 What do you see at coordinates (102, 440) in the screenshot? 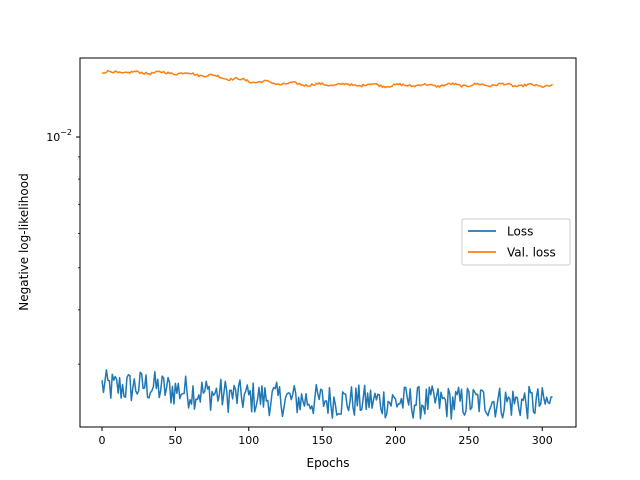
I see `x-tick-label: 0` at bounding box center [102, 440].